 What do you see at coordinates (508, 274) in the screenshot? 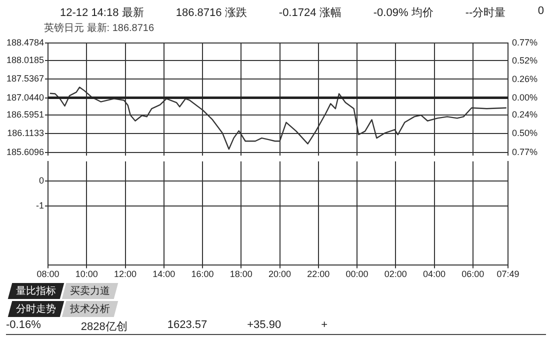
I see `x-tick-label: 07:49` at bounding box center [508, 274].